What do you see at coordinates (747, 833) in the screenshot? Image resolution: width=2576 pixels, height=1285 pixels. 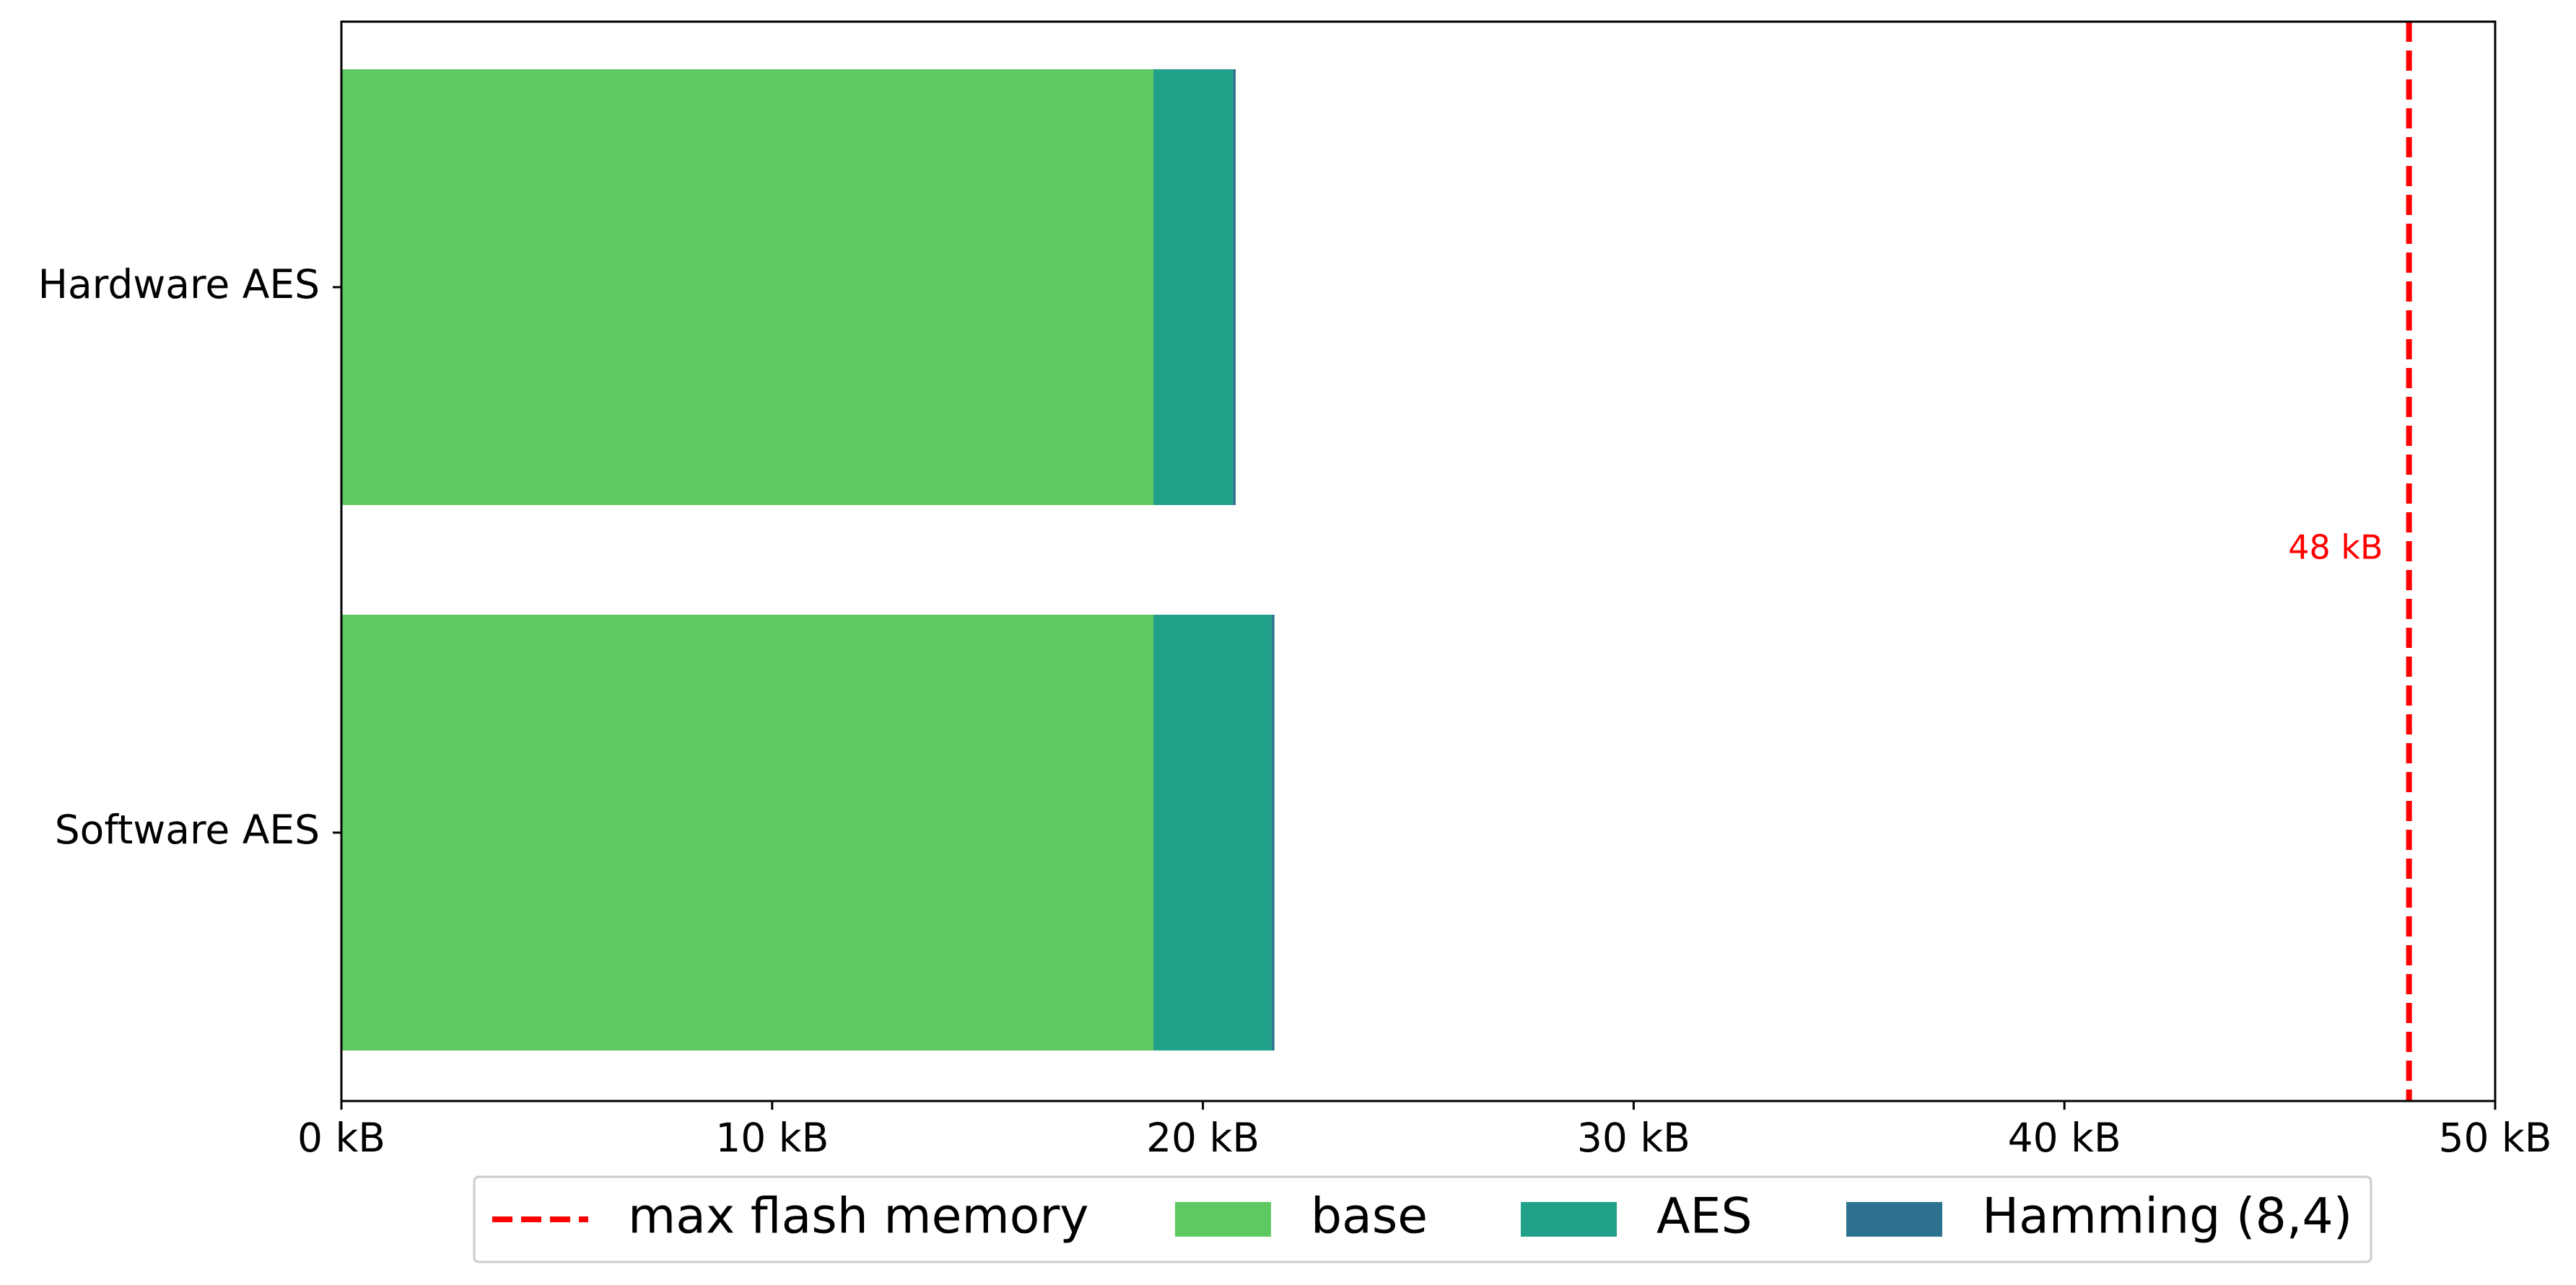 I see `bar-software-aes-base` at bounding box center [747, 833].